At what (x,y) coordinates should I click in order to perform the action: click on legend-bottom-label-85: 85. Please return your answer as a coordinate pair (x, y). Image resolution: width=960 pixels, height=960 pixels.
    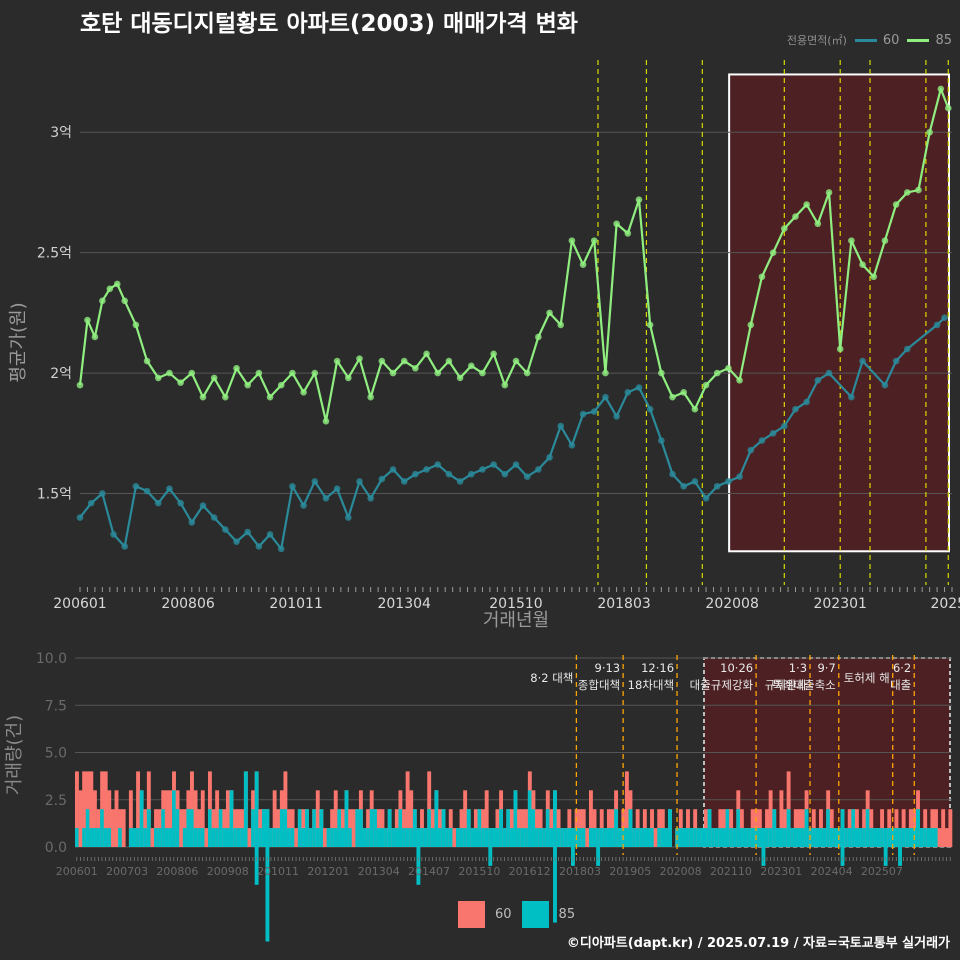
    Looking at the image, I should click on (567, 914).